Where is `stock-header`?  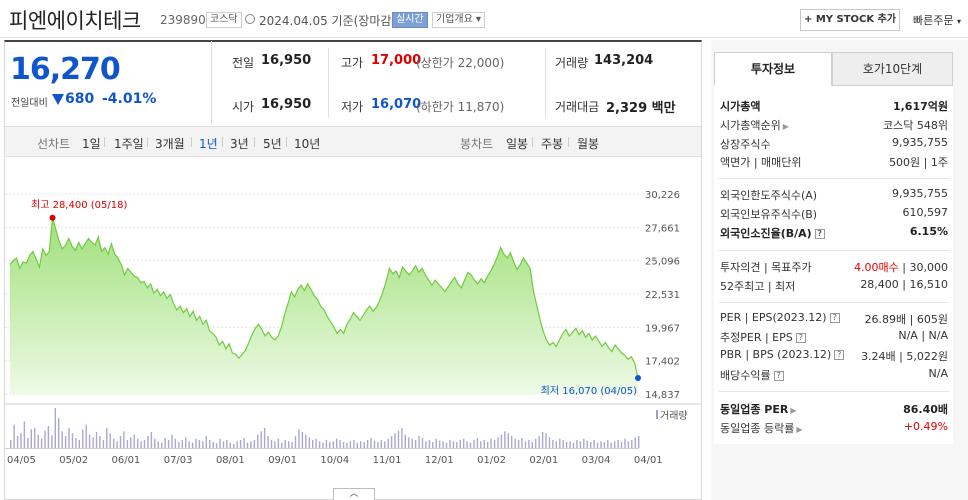 stock-header is located at coordinates (484, 19).